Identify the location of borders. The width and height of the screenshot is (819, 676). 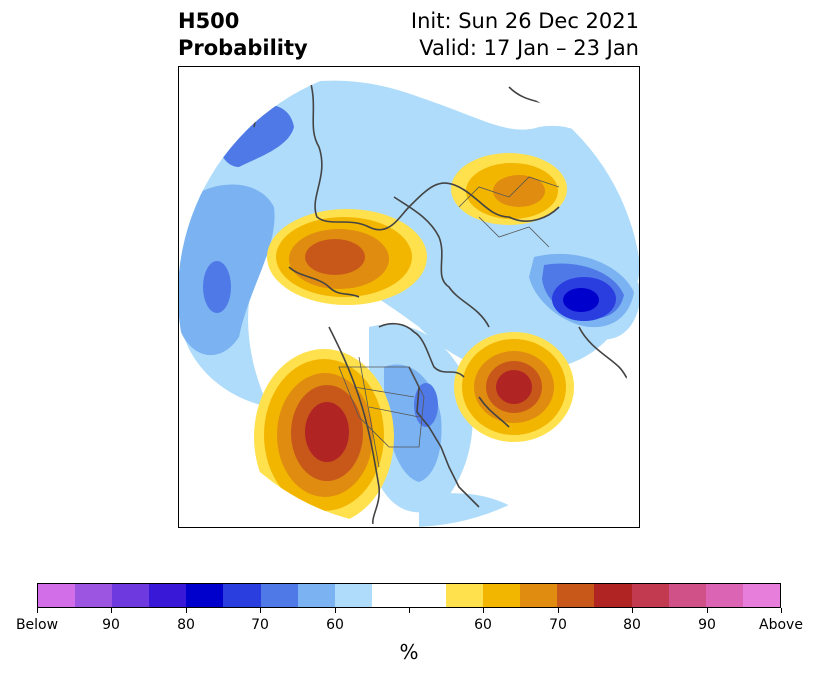
(449, 322).